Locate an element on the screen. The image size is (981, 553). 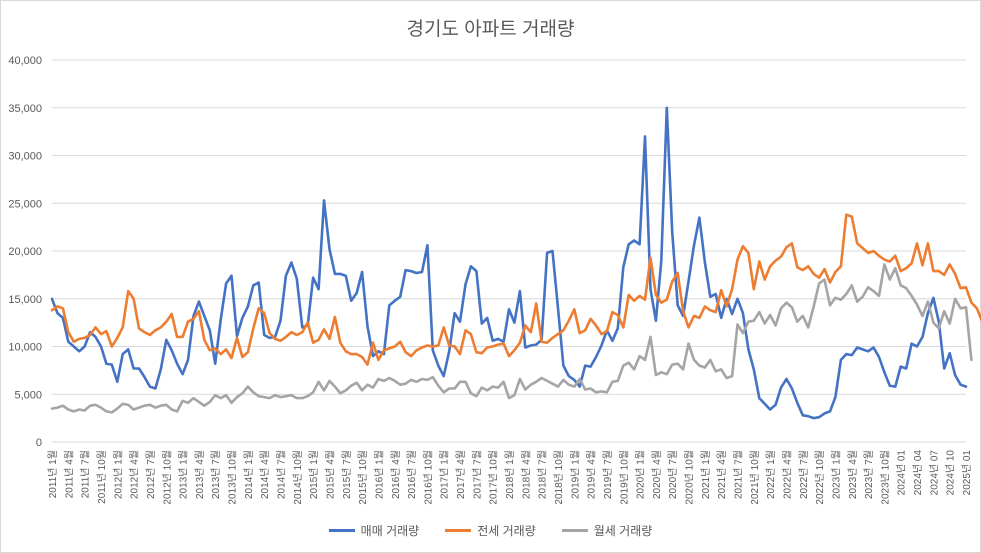
x-tick-label: 2019년 1월 is located at coordinates (575, 474).